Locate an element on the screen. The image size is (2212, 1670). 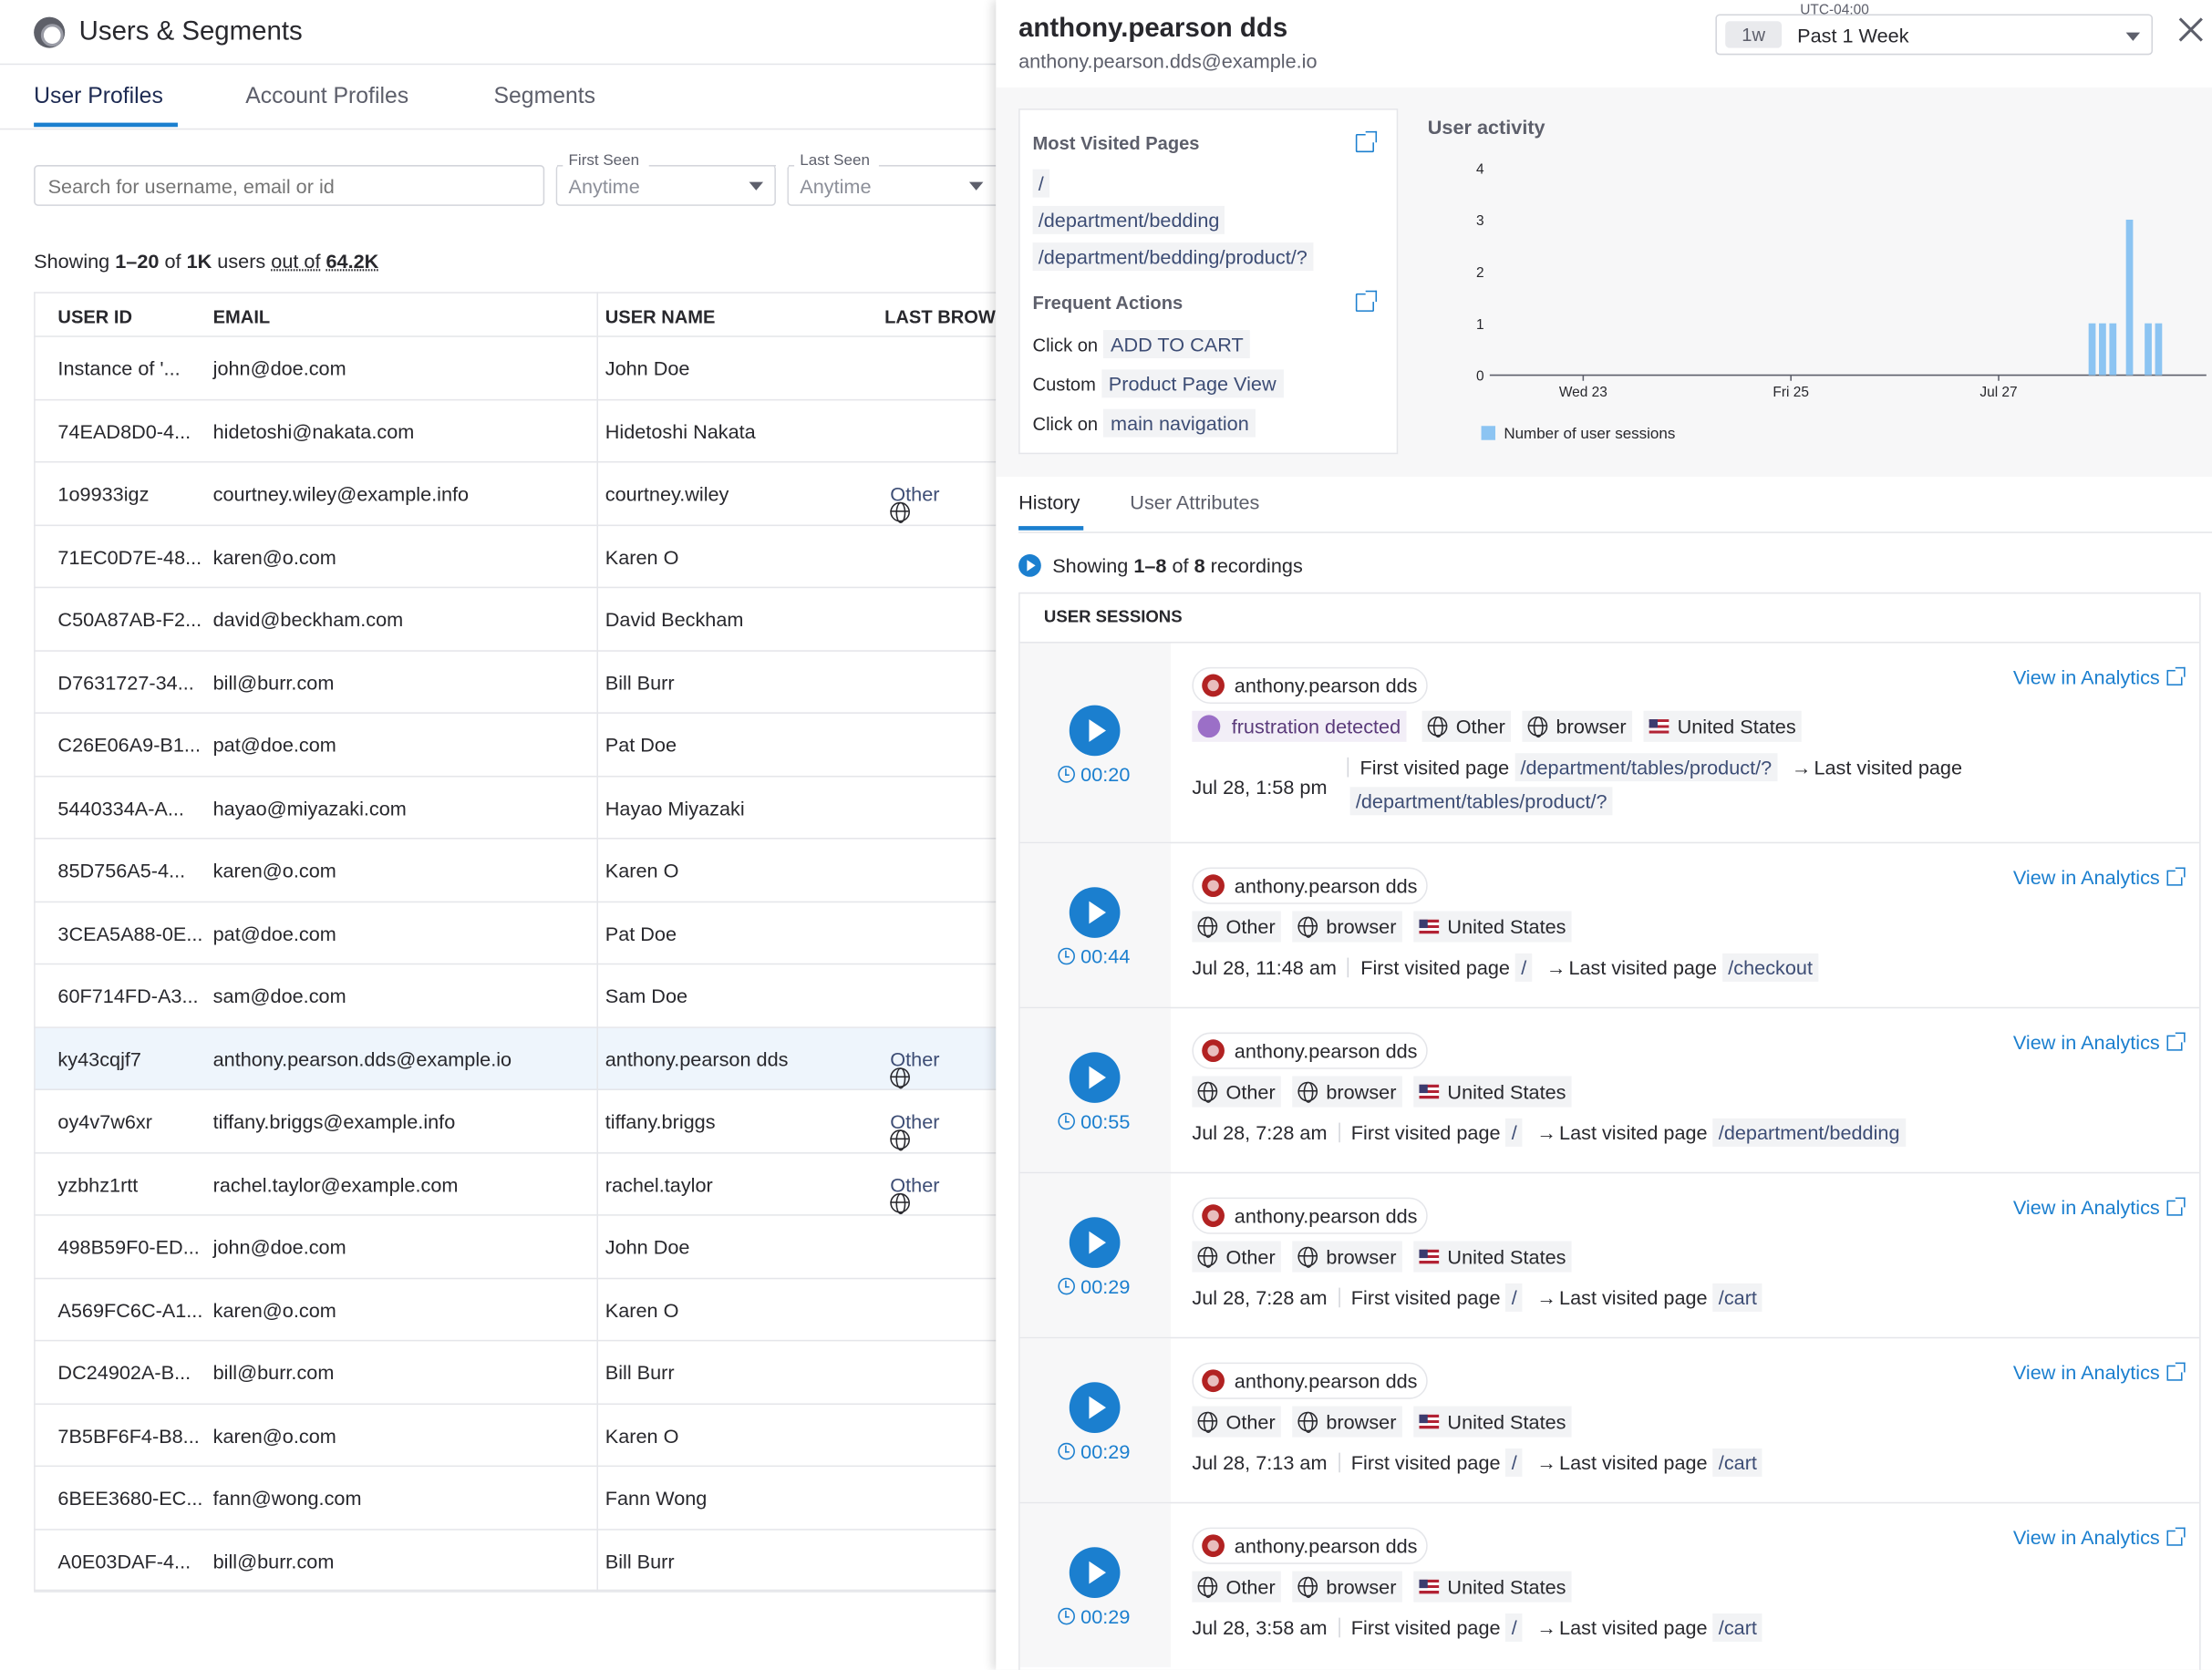
app-header: Users & Segments is located at coordinates (498, 33).